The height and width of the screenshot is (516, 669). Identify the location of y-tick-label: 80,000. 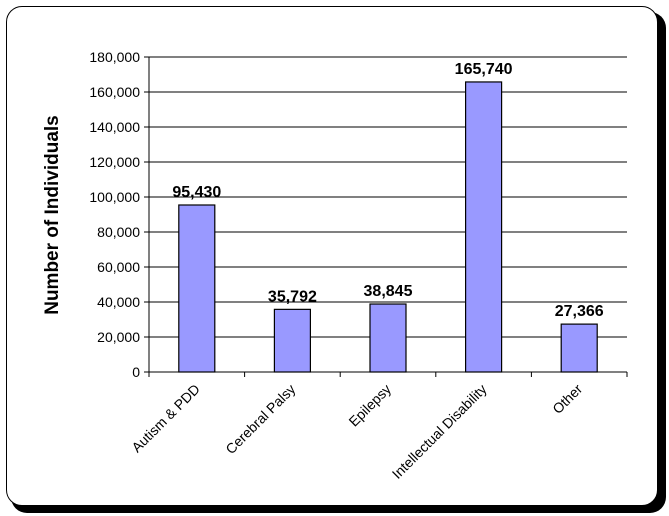
(118, 232).